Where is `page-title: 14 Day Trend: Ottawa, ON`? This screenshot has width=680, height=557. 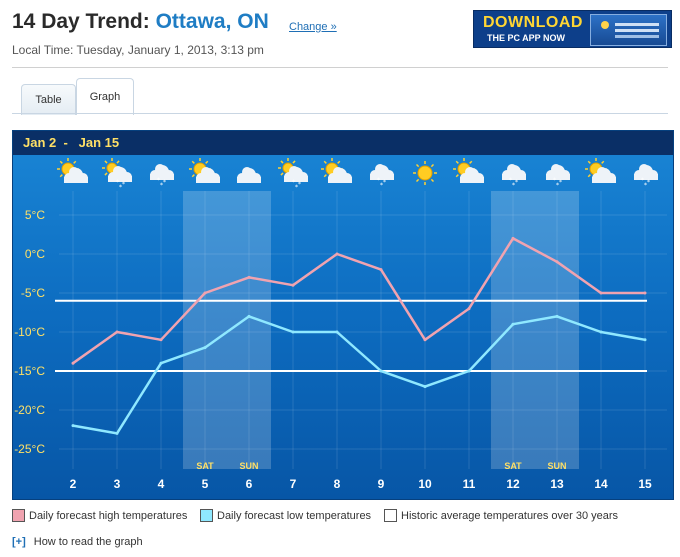
page-title: 14 Day Trend: Ottawa, ON is located at coordinates (140, 22).